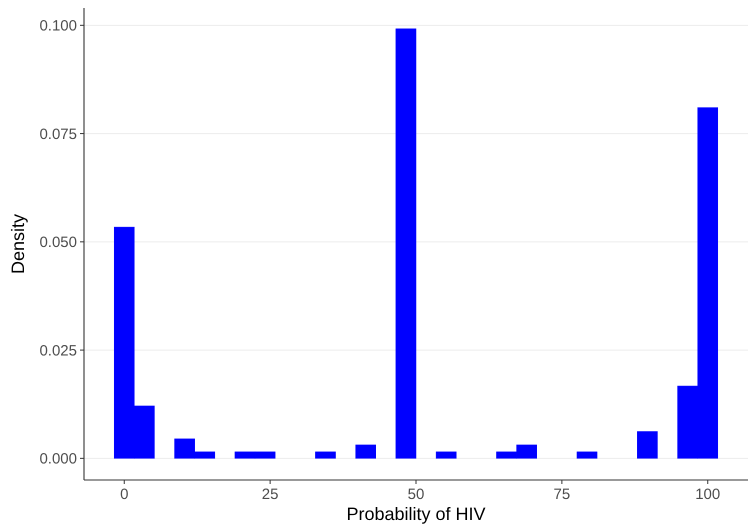  What do you see at coordinates (270, 494) in the screenshot?
I see `x-tick-label: 25` at bounding box center [270, 494].